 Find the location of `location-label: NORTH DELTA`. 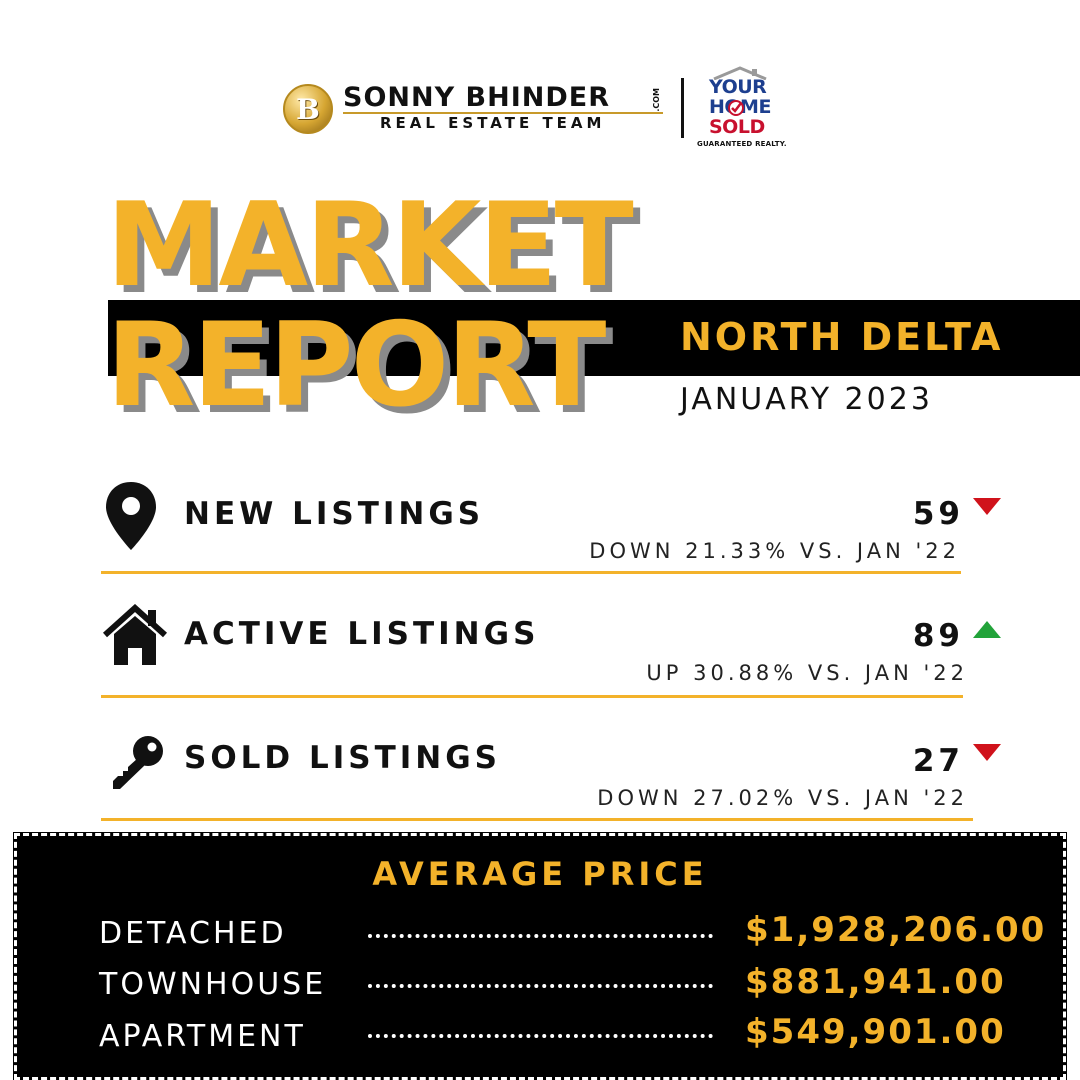

location-label: NORTH DELTA is located at coordinates (842, 337).